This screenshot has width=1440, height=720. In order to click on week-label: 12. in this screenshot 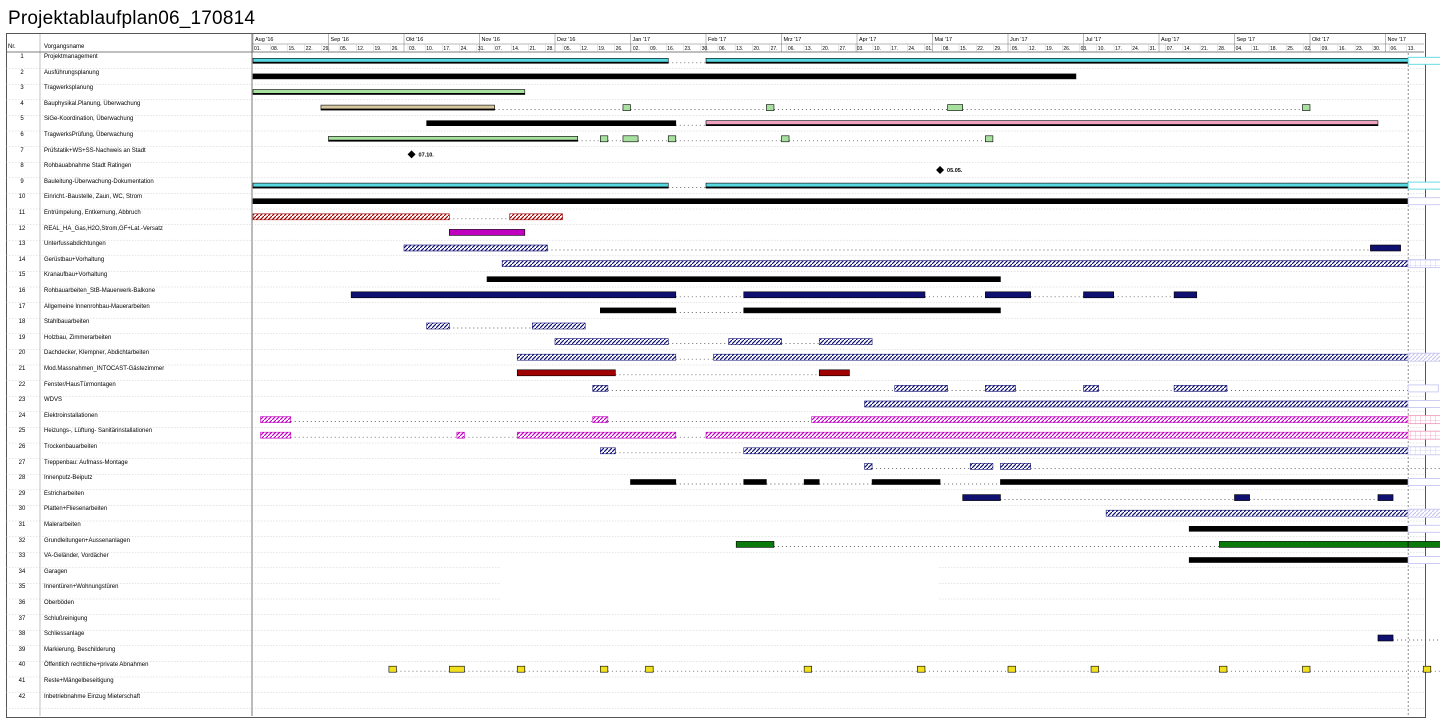, I will do `click(1032, 49)`.